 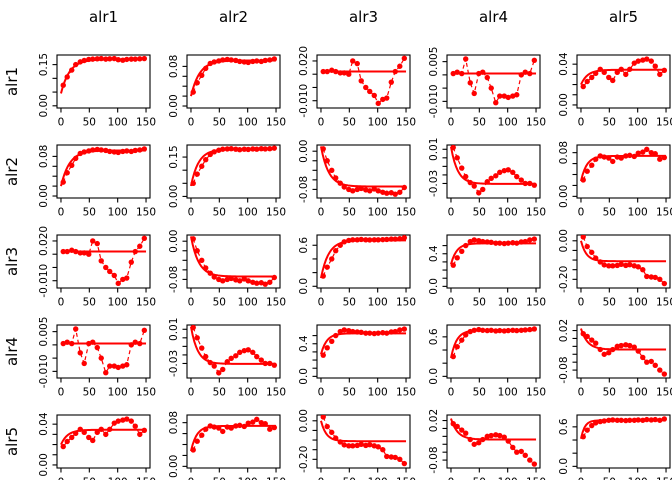 What do you see at coordinates (44, 424) in the screenshot?
I see `y-tick-label: 0.04` at bounding box center [44, 424].